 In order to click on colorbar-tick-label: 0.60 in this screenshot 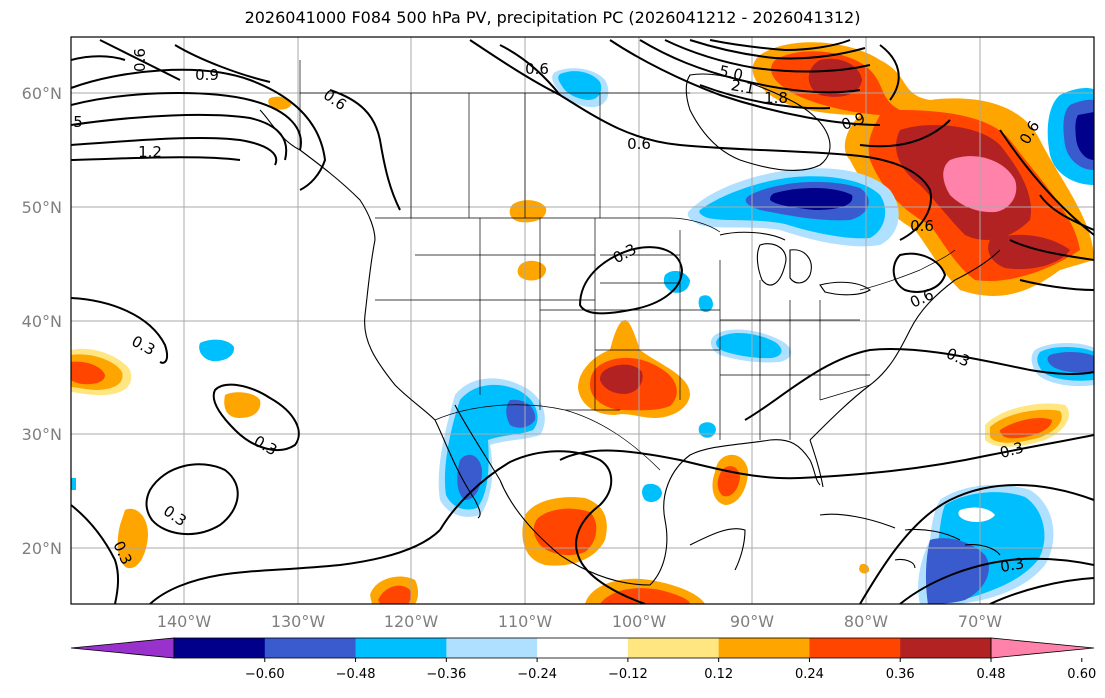, I will do `click(1081, 674)`.